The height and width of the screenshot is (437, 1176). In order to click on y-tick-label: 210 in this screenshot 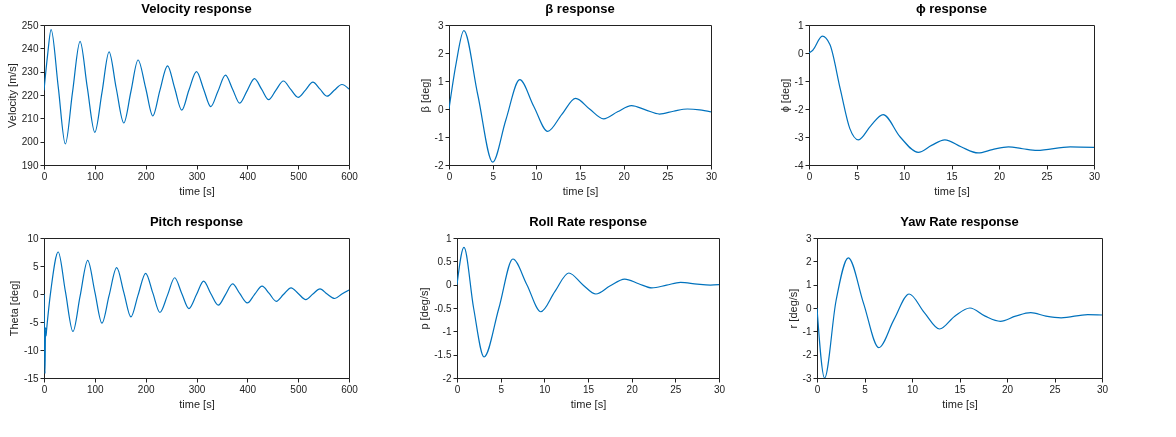, I will do `click(30, 118)`.